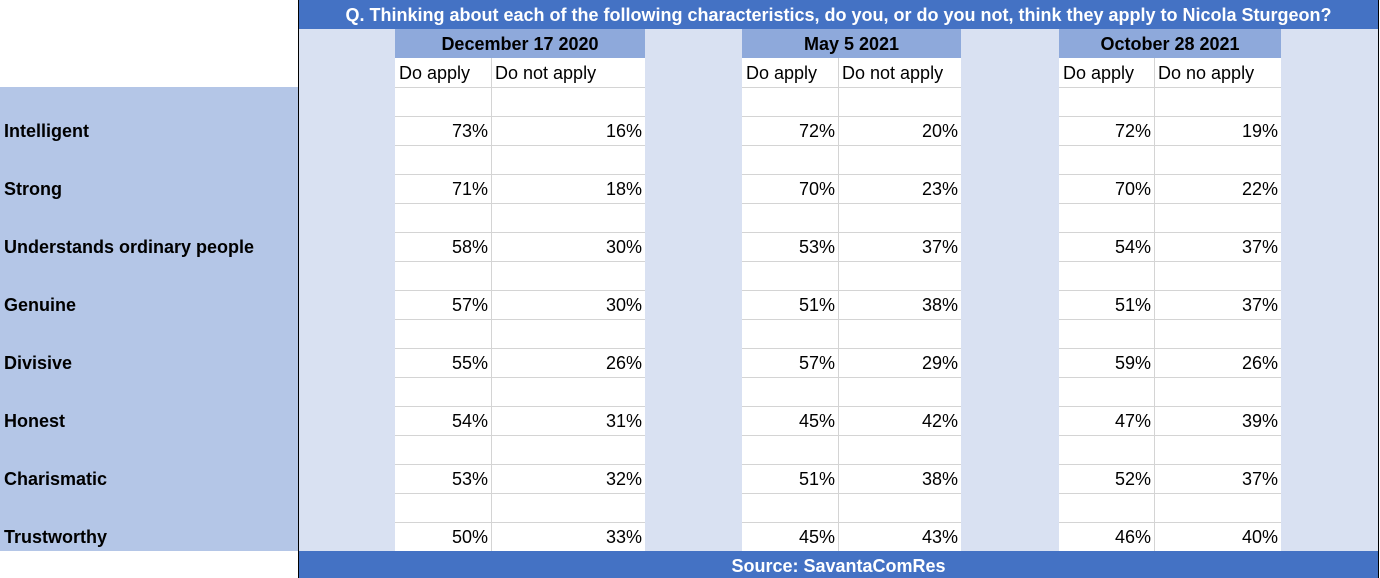  I want to click on cell-value: 55%, so click(469, 363).